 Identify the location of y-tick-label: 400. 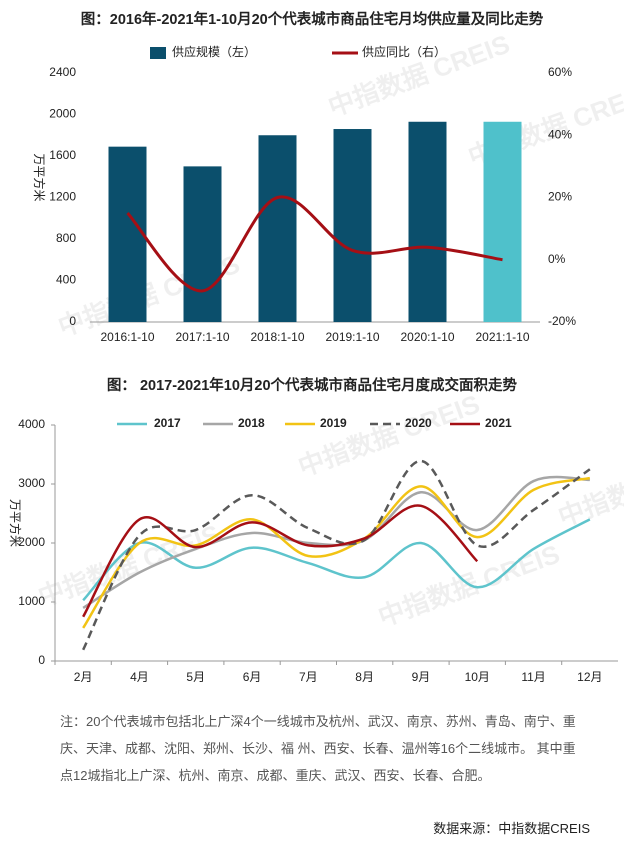
(66, 280).